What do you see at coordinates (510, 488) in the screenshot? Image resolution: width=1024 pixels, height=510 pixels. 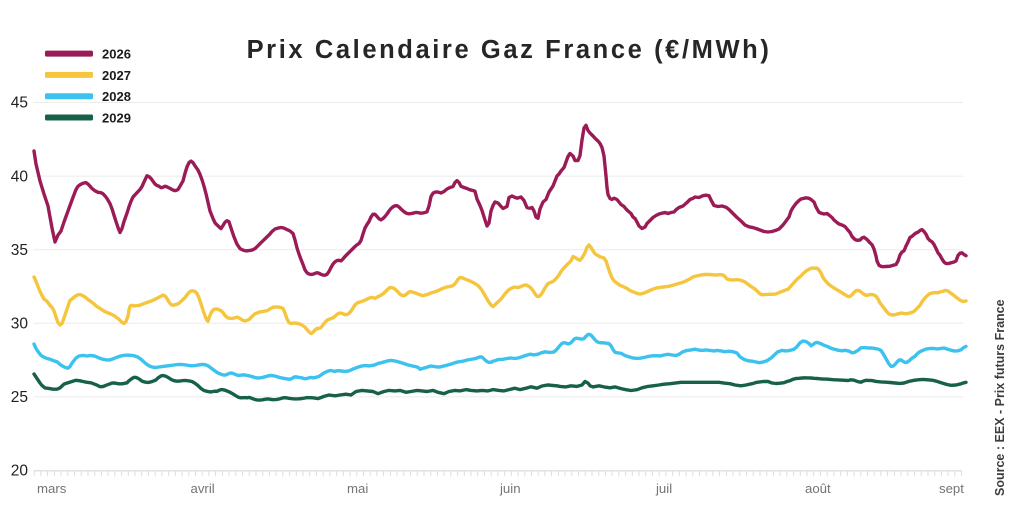 I see `svg-text: juin` at bounding box center [510, 488].